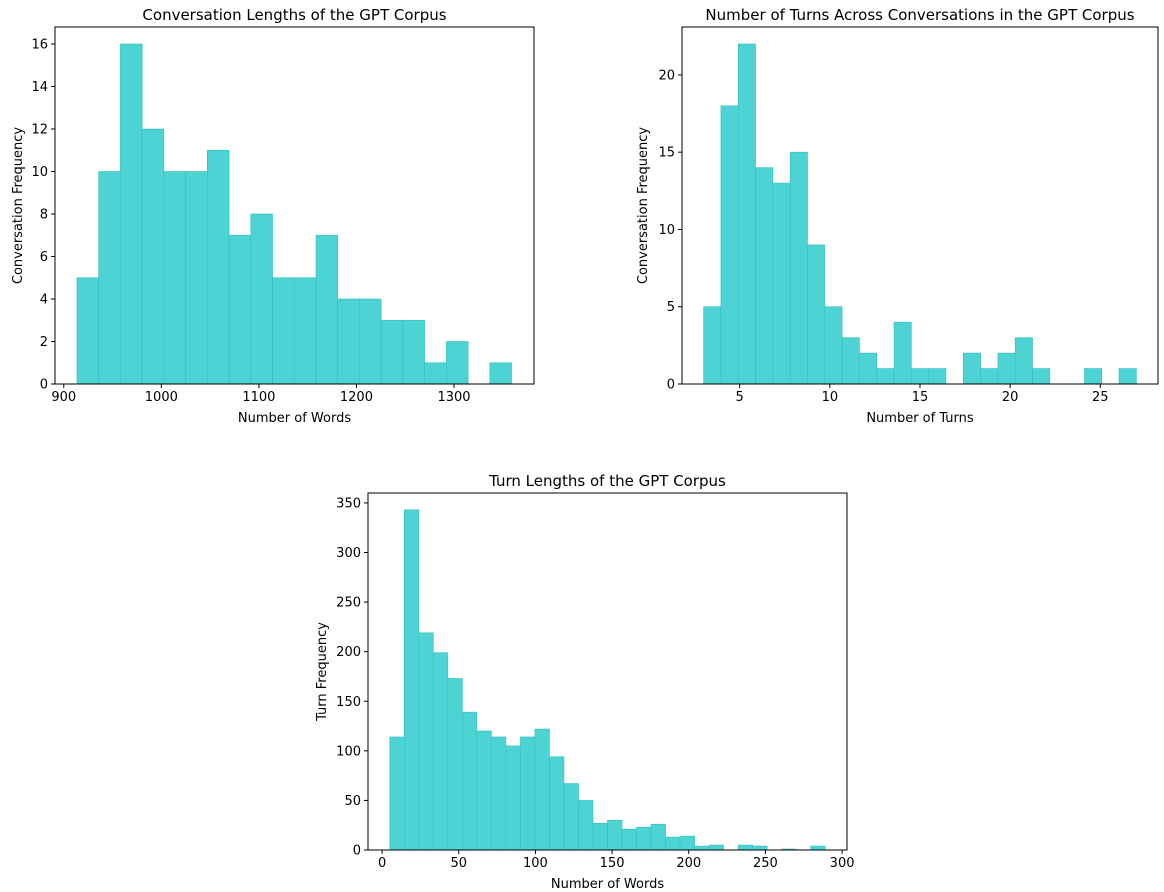 The width and height of the screenshot is (1164, 892). What do you see at coordinates (18, 206) in the screenshot?
I see `y-axis-label: Conversation Frequency` at bounding box center [18, 206].